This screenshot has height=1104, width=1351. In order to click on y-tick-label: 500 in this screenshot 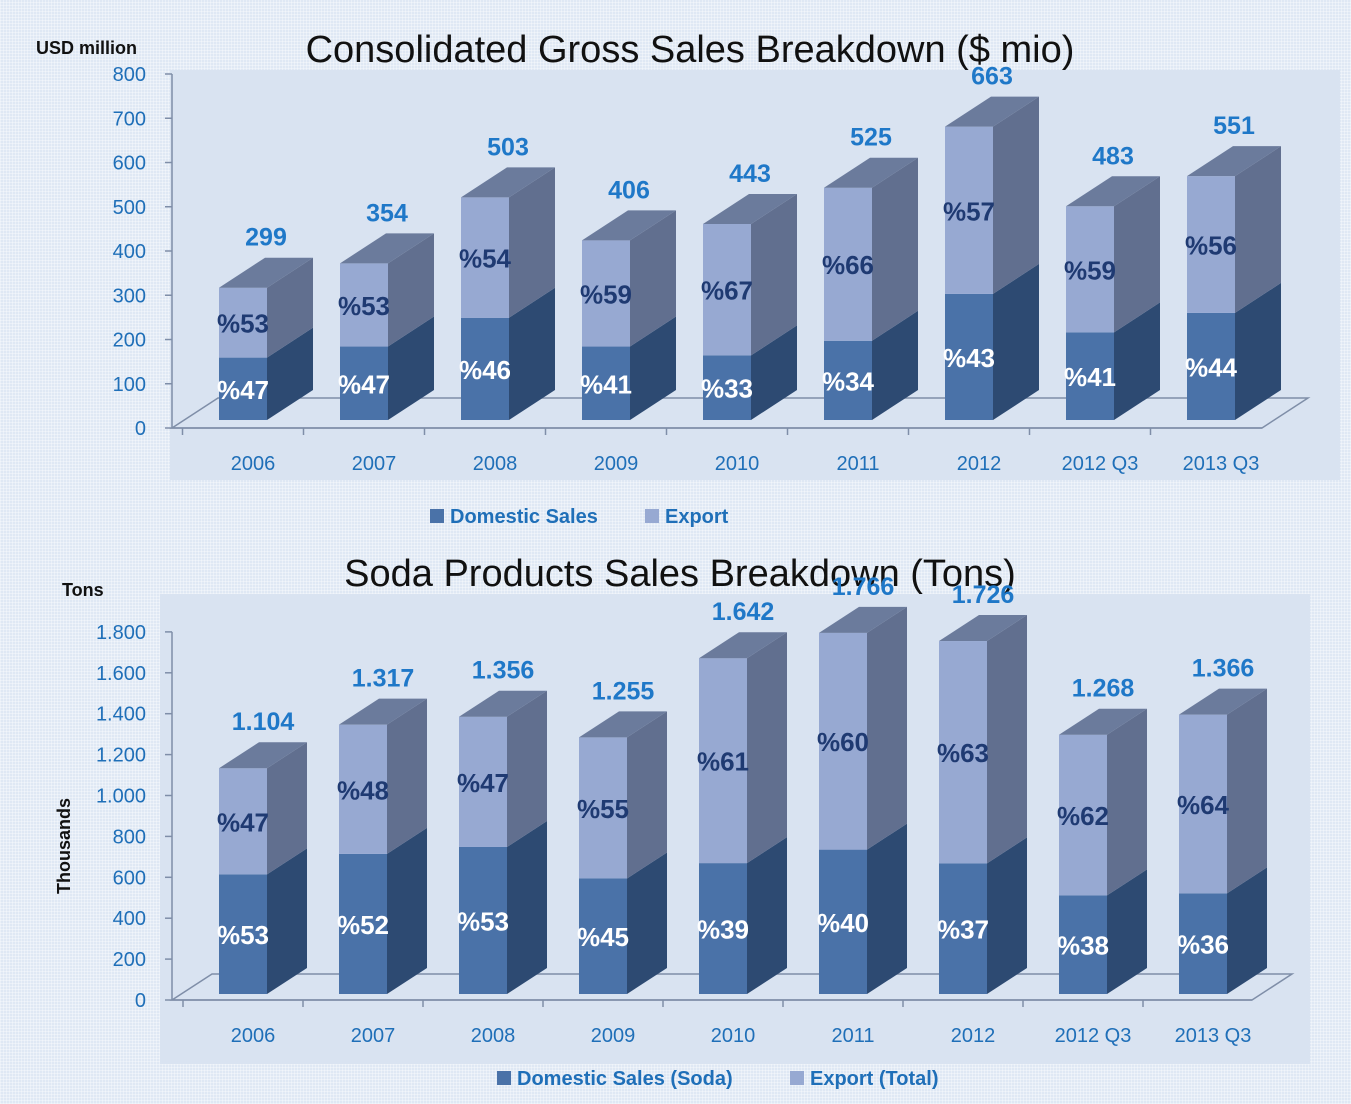, I will do `click(129, 208)`.